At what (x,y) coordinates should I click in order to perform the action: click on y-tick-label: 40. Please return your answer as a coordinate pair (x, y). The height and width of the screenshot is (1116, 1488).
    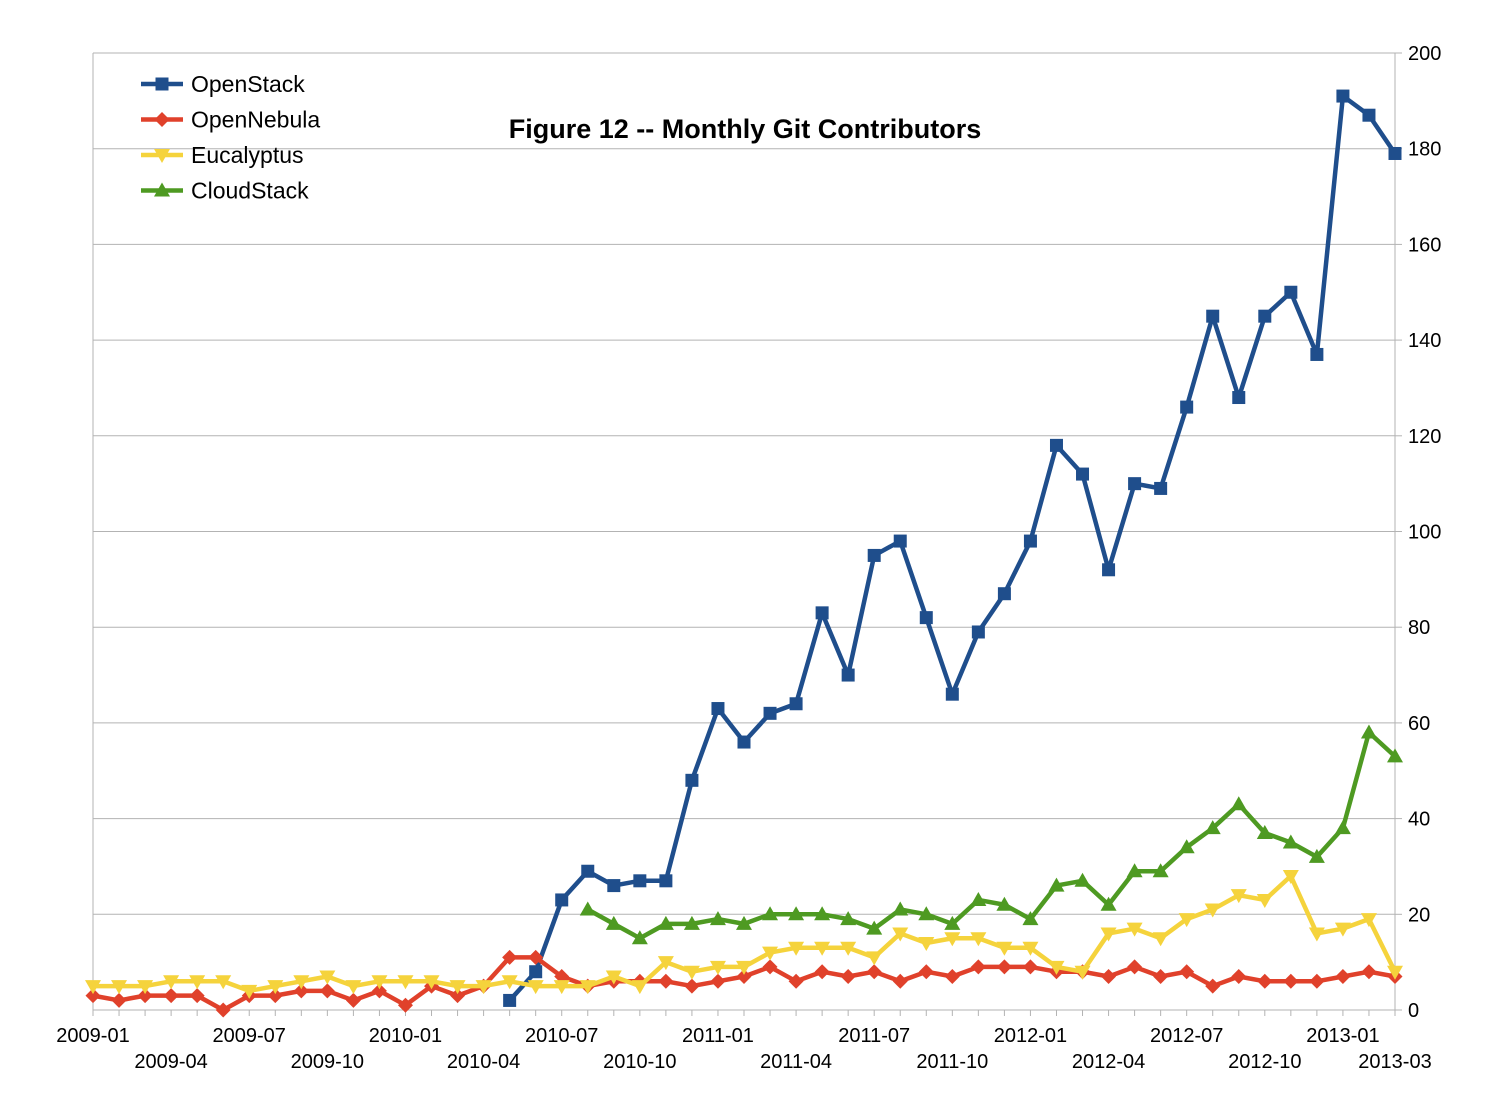
    Looking at the image, I should click on (1419, 820).